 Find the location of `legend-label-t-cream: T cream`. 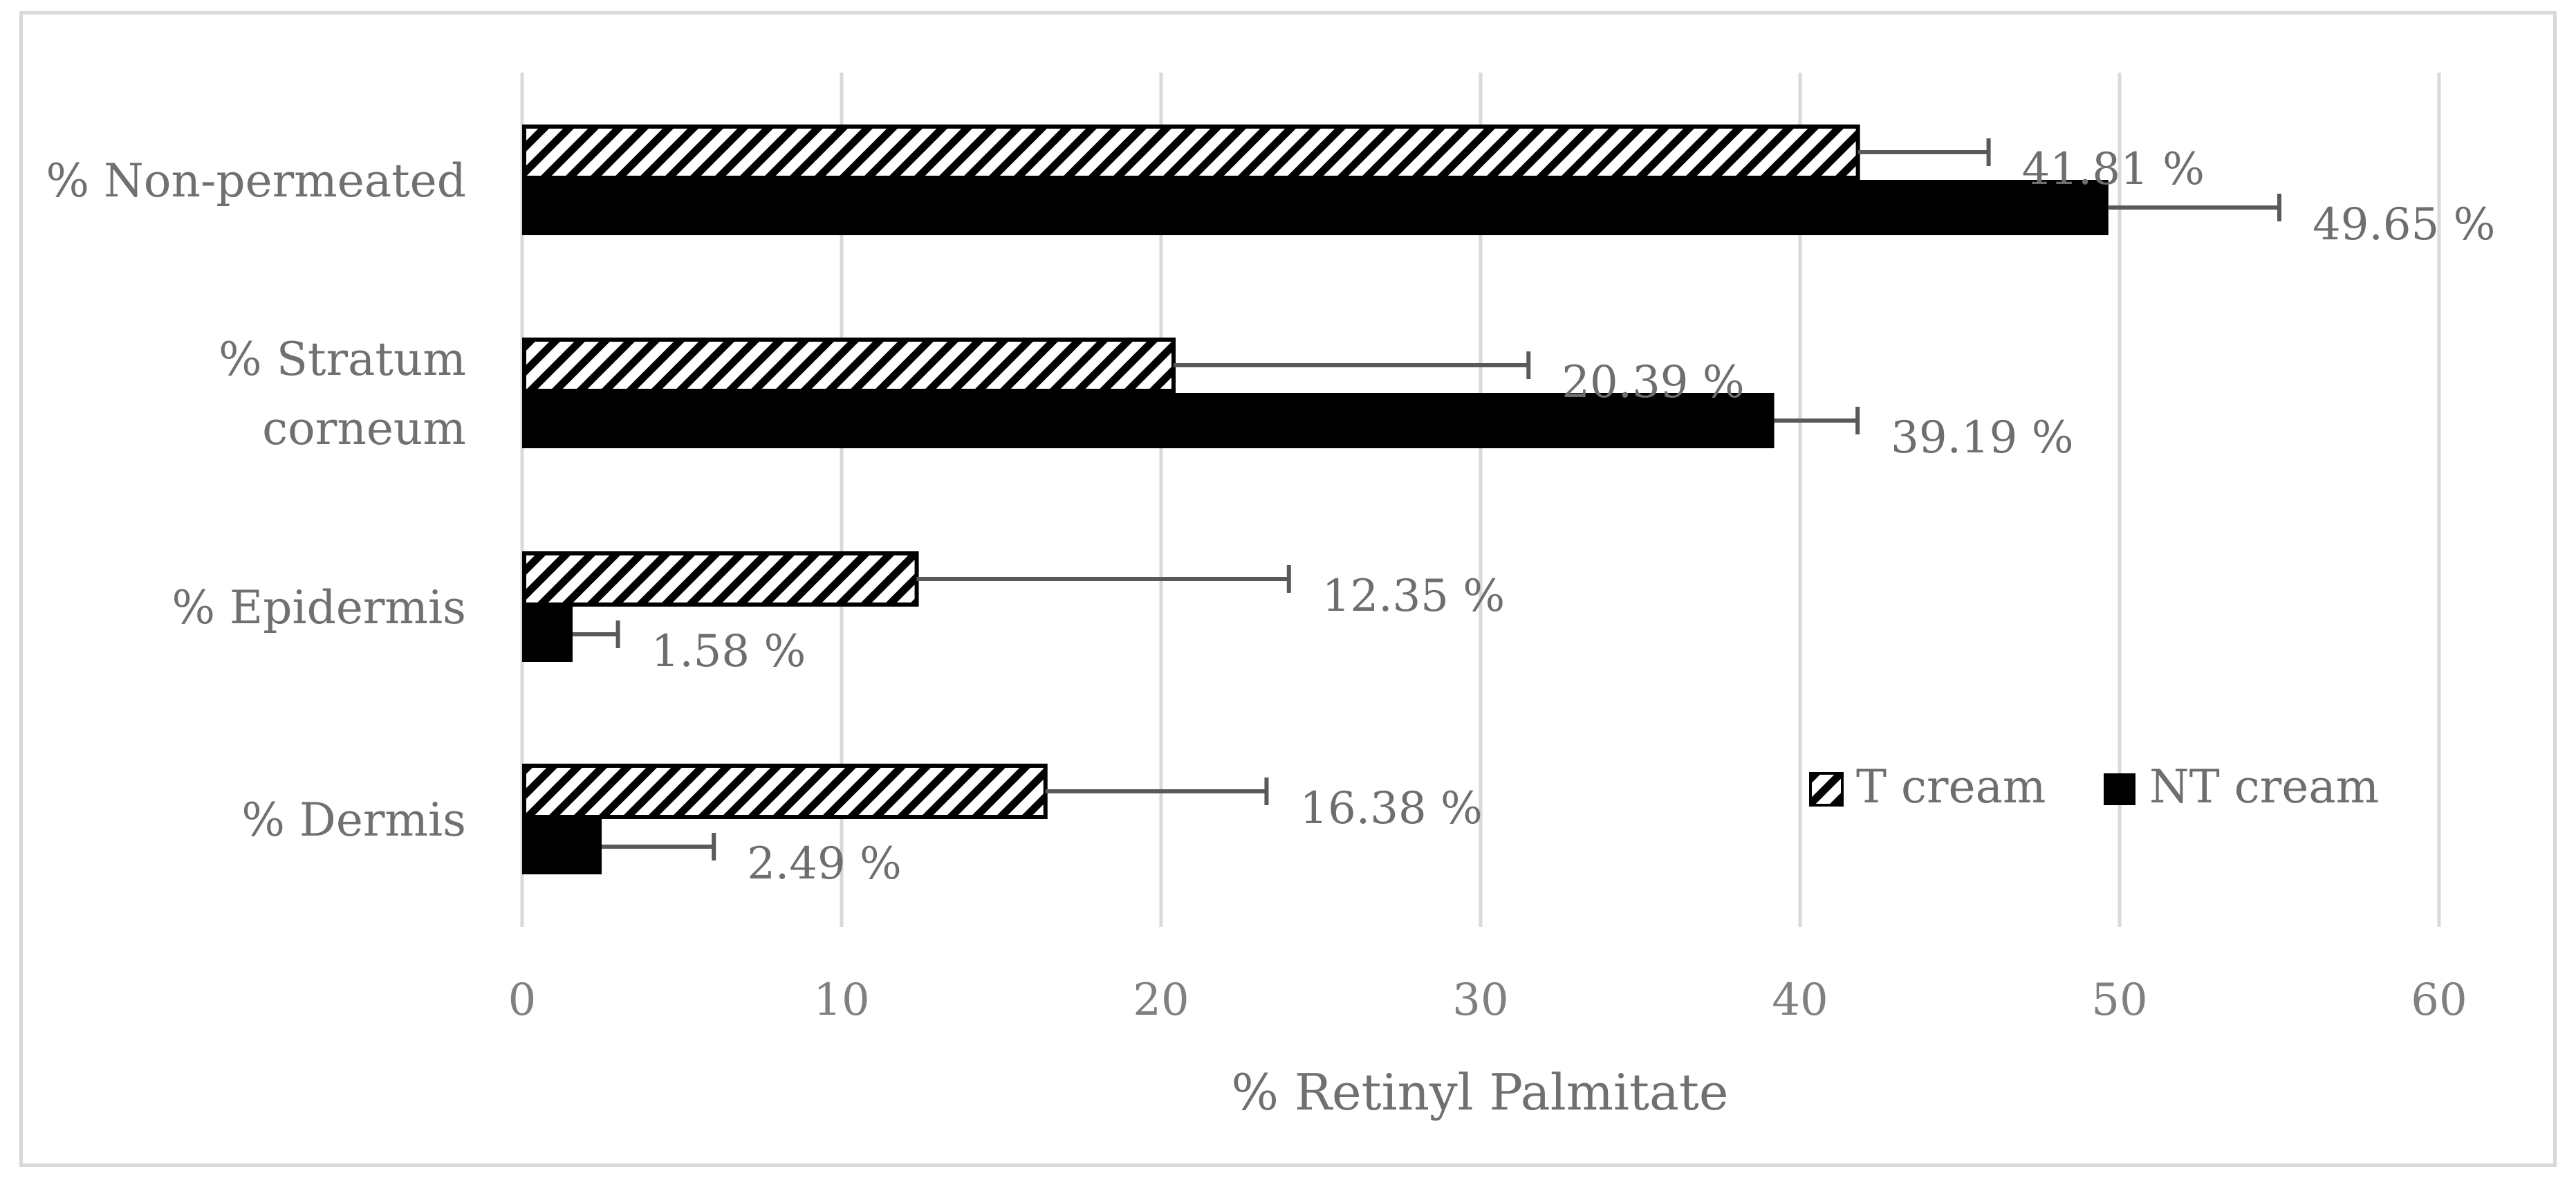

legend-label-t-cream: T cream is located at coordinates (1951, 787).